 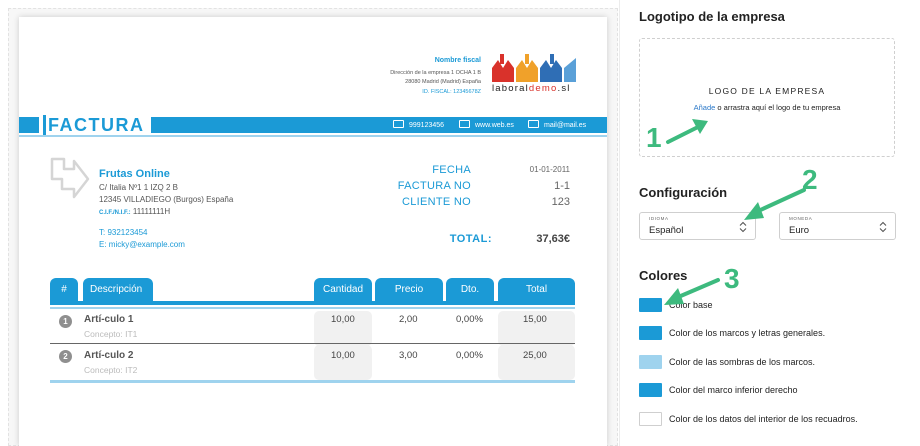 What do you see at coordinates (109, 355) in the screenshot?
I see `item-name: Artí-culo 2` at bounding box center [109, 355].